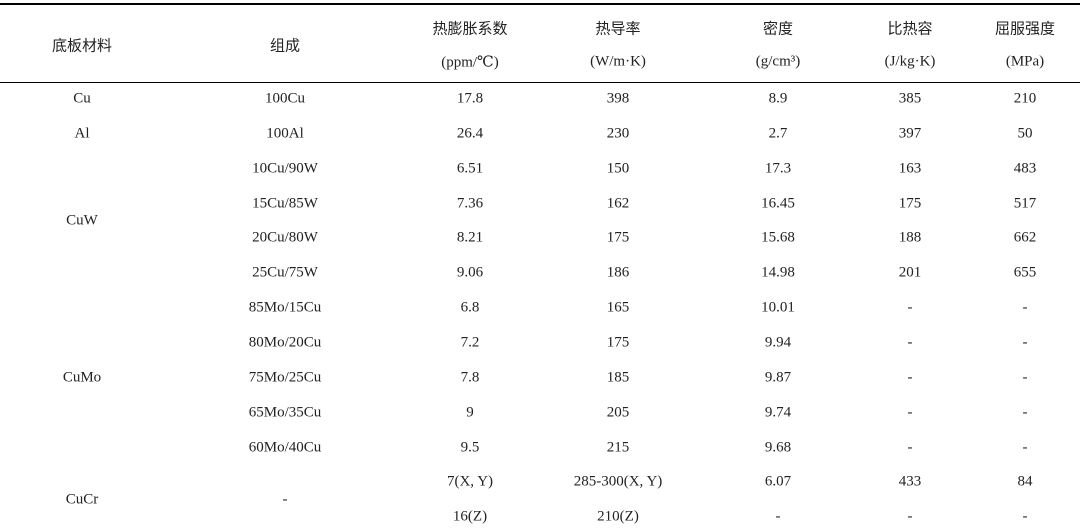  What do you see at coordinates (778, 447) in the screenshot?
I see `cell: 9.68` at bounding box center [778, 447].